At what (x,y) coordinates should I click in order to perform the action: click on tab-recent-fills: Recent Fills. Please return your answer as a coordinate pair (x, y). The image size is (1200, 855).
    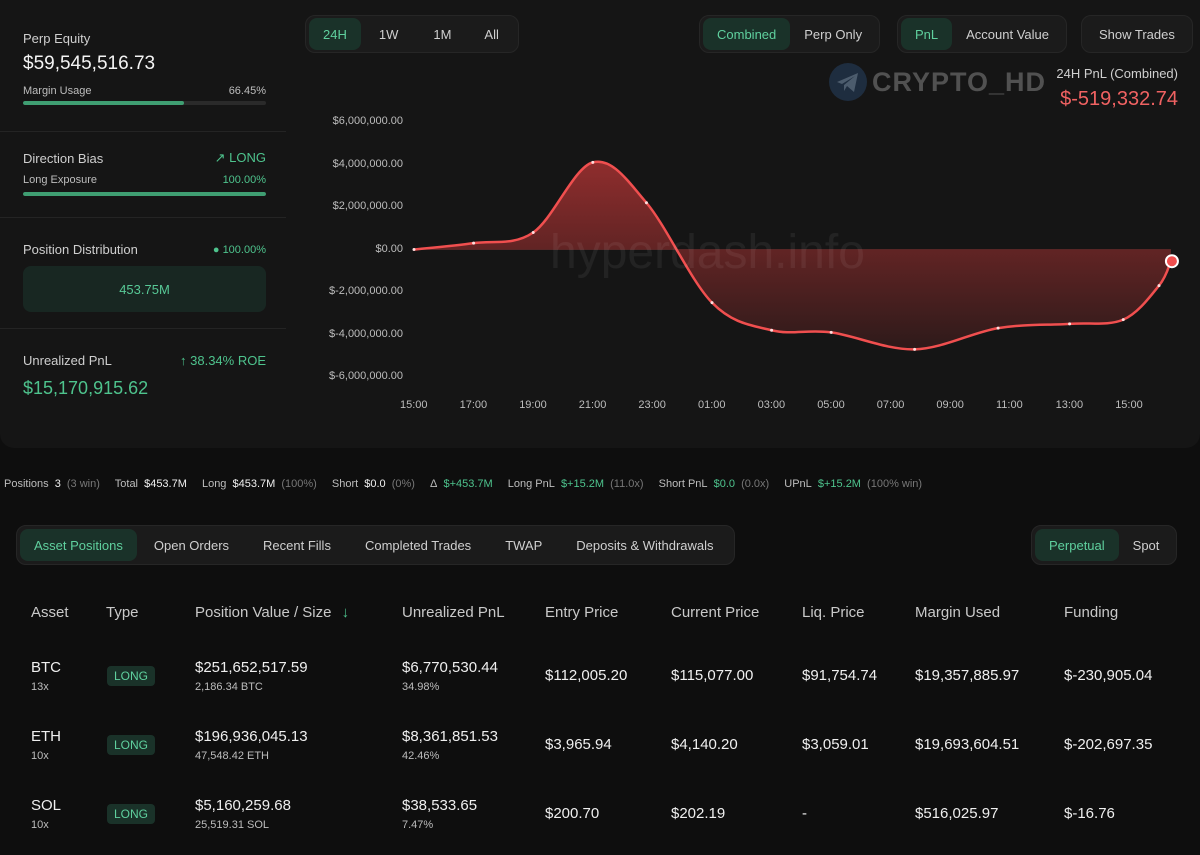
    Looking at the image, I should click on (297, 545).